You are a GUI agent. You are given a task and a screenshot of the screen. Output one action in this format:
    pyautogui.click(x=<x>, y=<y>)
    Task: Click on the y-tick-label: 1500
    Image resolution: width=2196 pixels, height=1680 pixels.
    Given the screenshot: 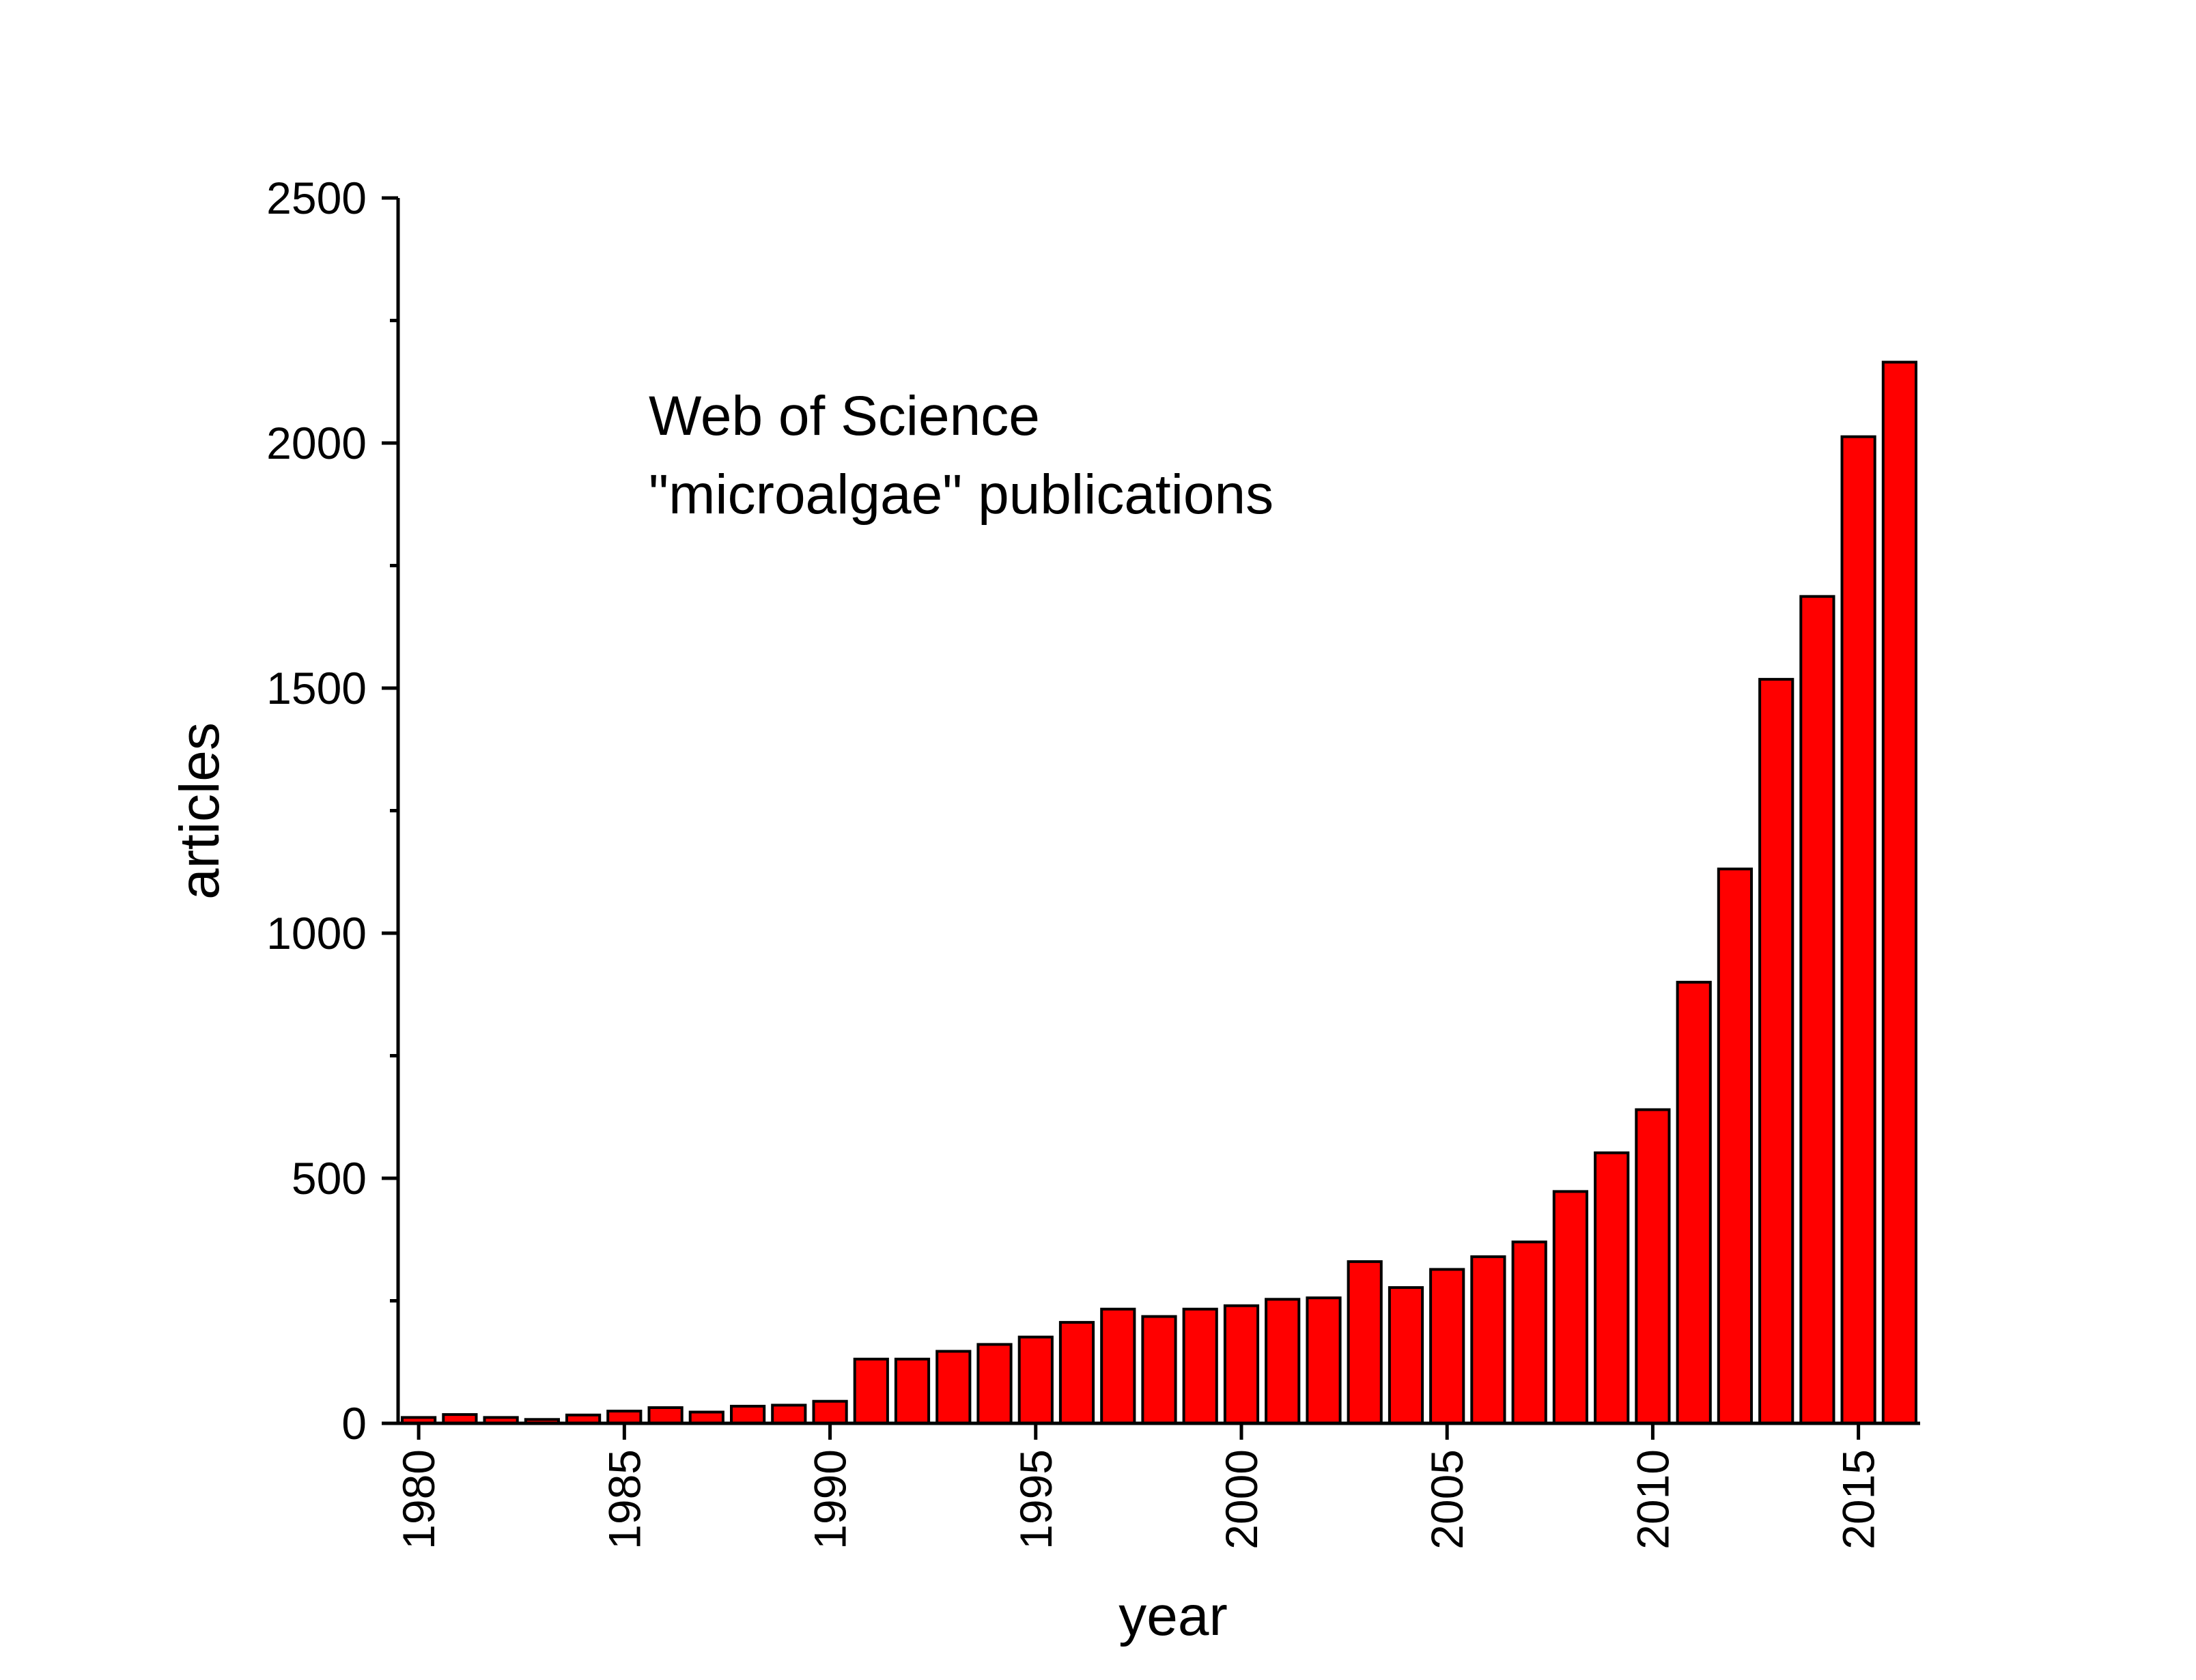 What is the action you would take?
    pyautogui.click(x=316, y=688)
    